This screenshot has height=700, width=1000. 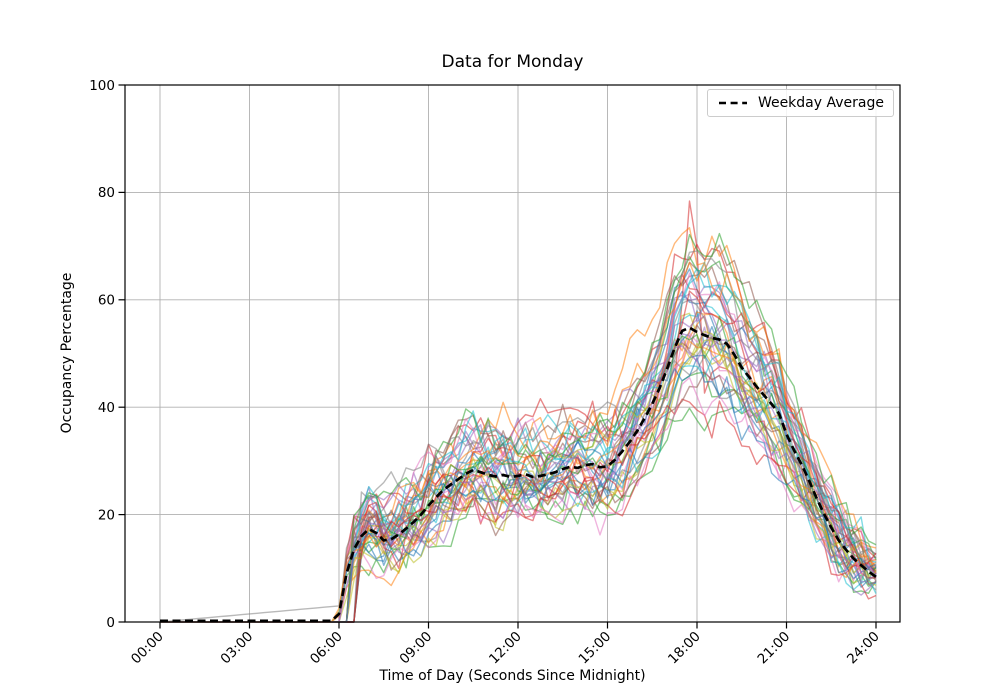 What do you see at coordinates (147, 648) in the screenshot?
I see `x-tick-label: 00:00` at bounding box center [147, 648].